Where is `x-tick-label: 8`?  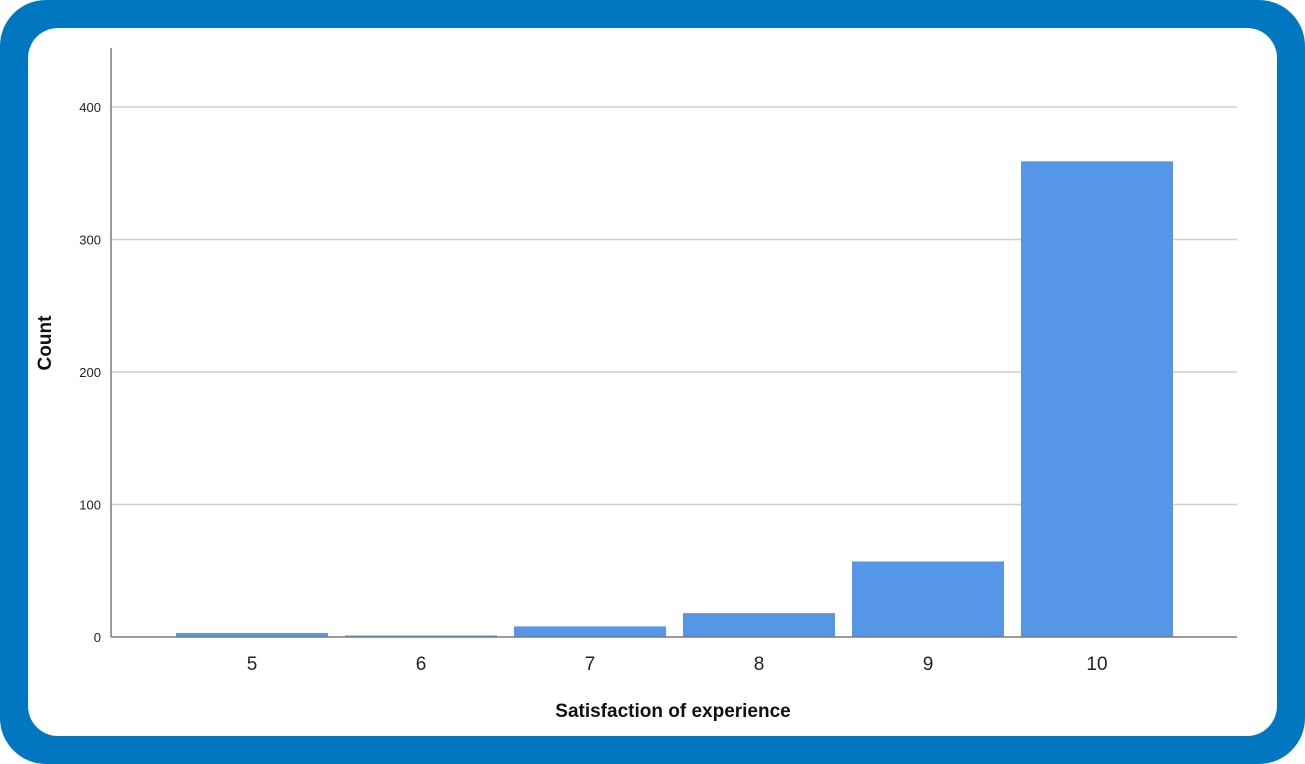 x-tick-label: 8 is located at coordinates (759, 664).